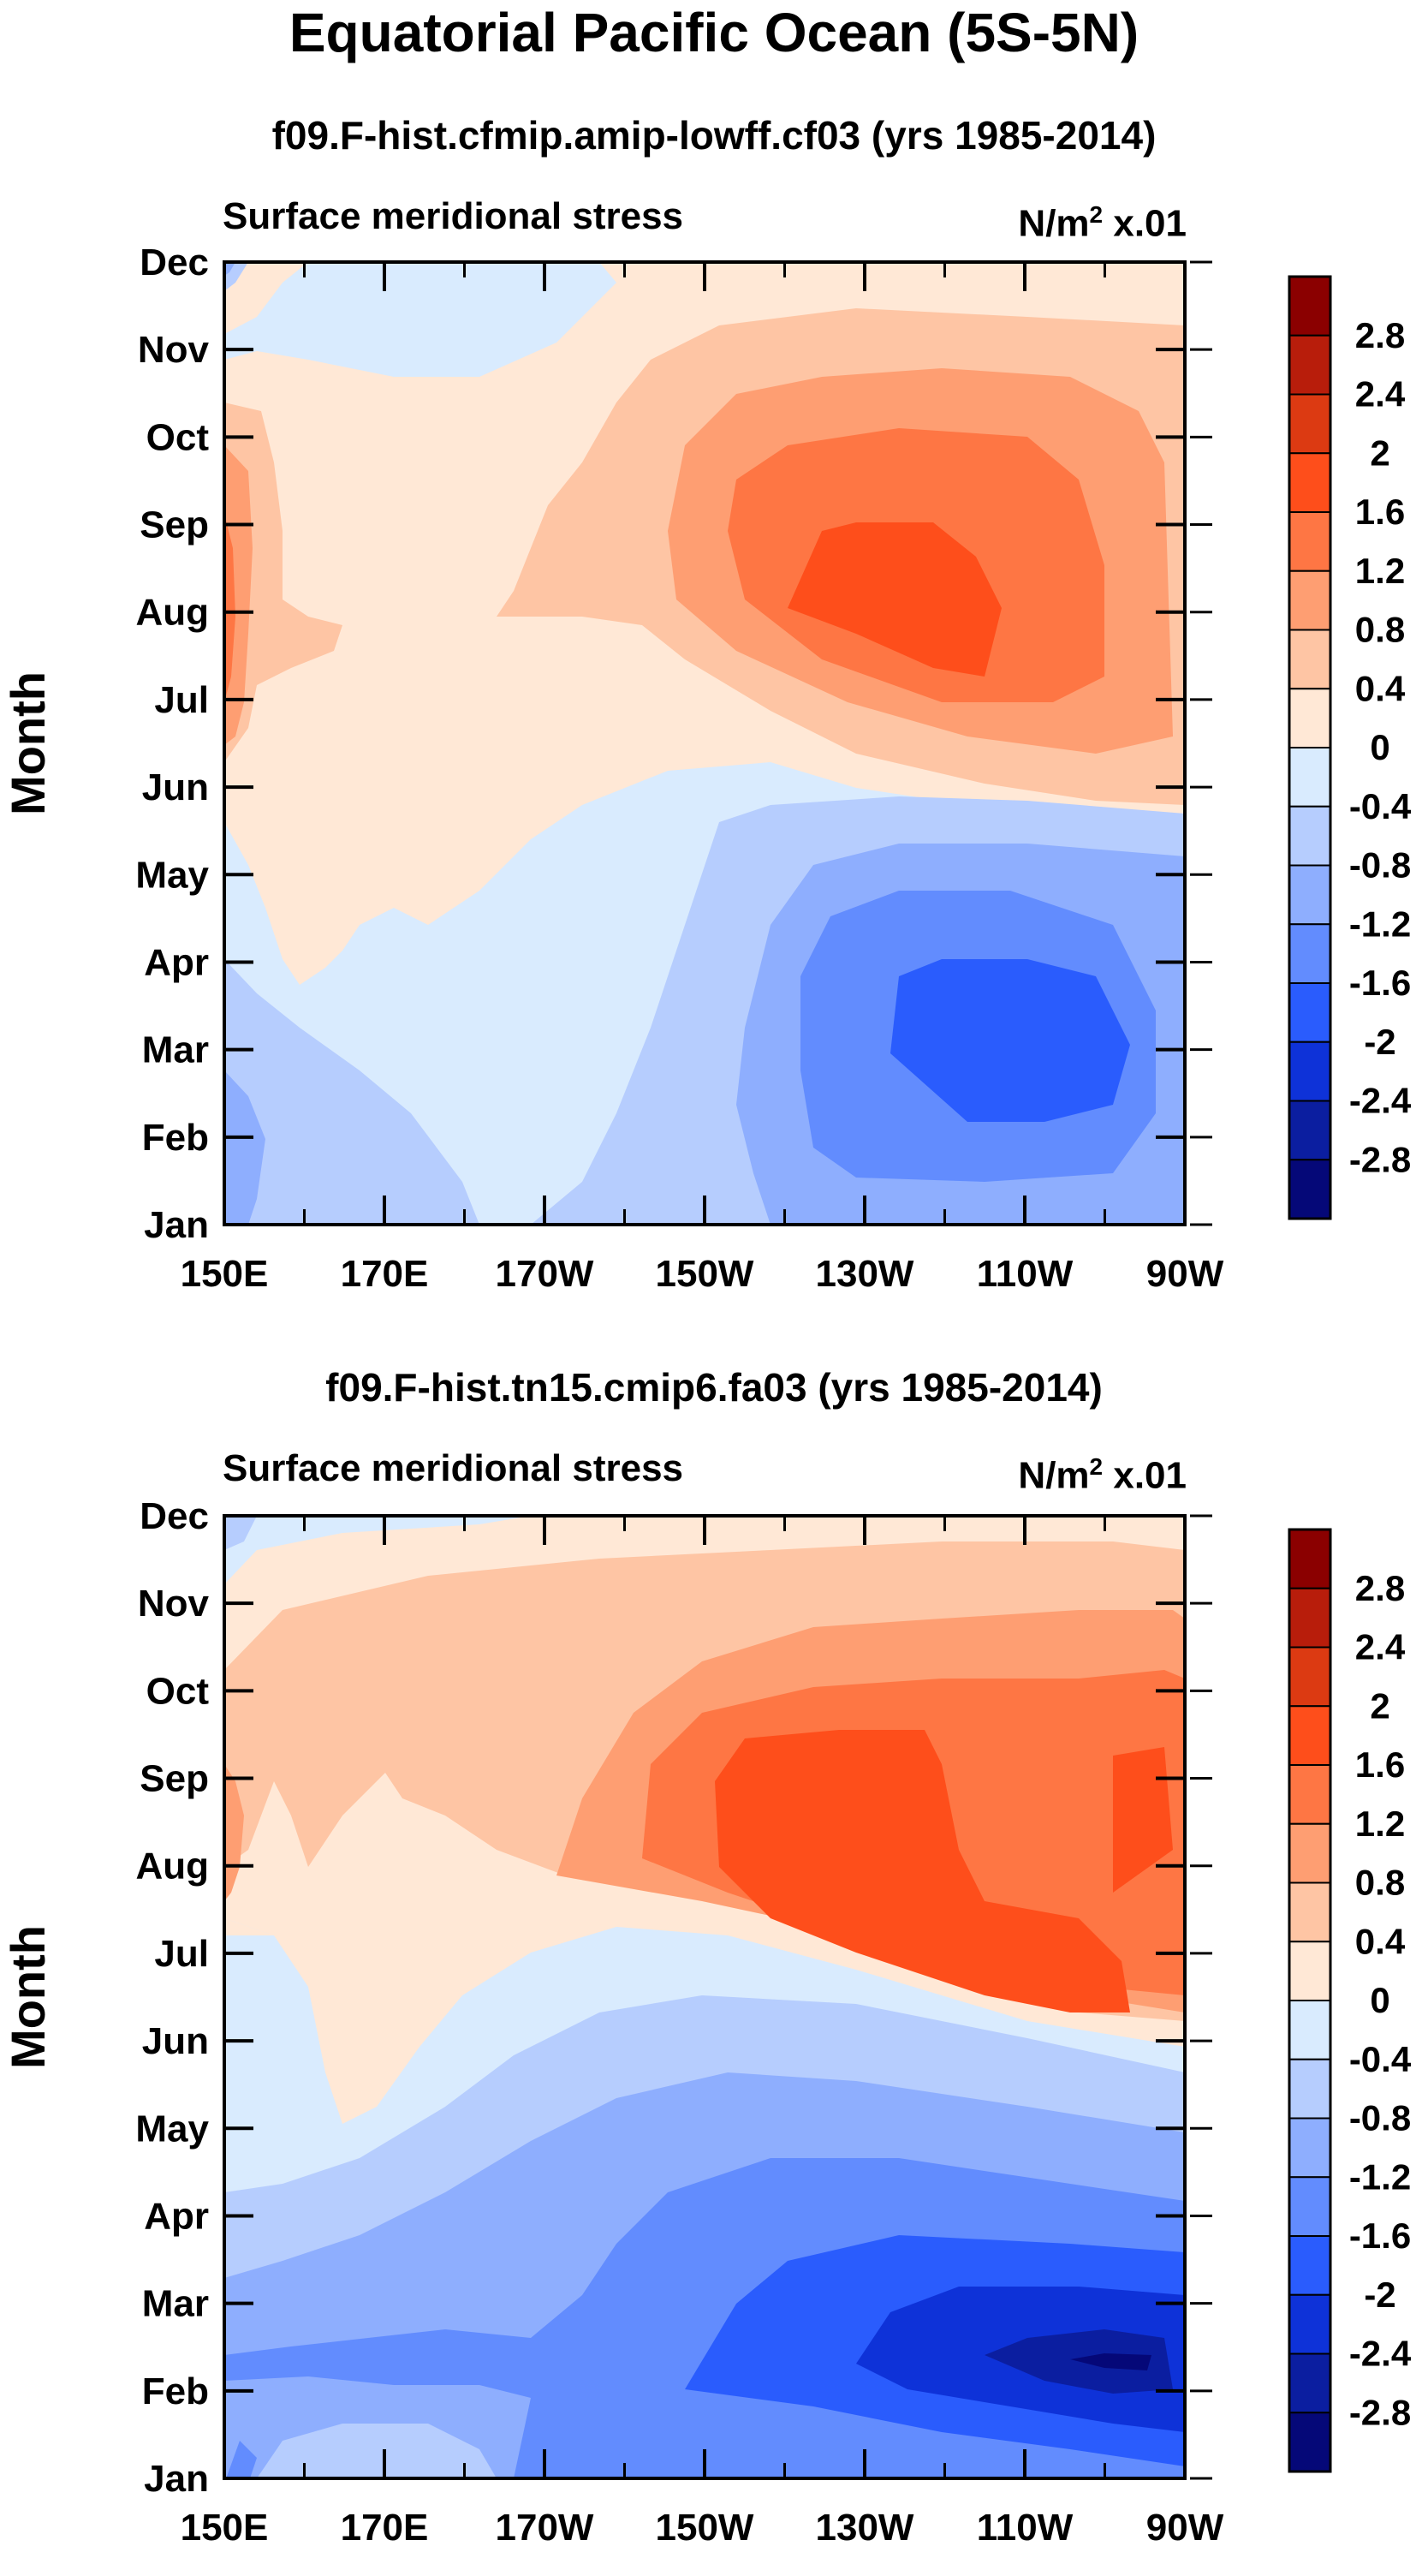 The width and height of the screenshot is (1428, 2576). Describe the element at coordinates (1379, 452) in the screenshot. I see `colorbar-label: 2` at that location.